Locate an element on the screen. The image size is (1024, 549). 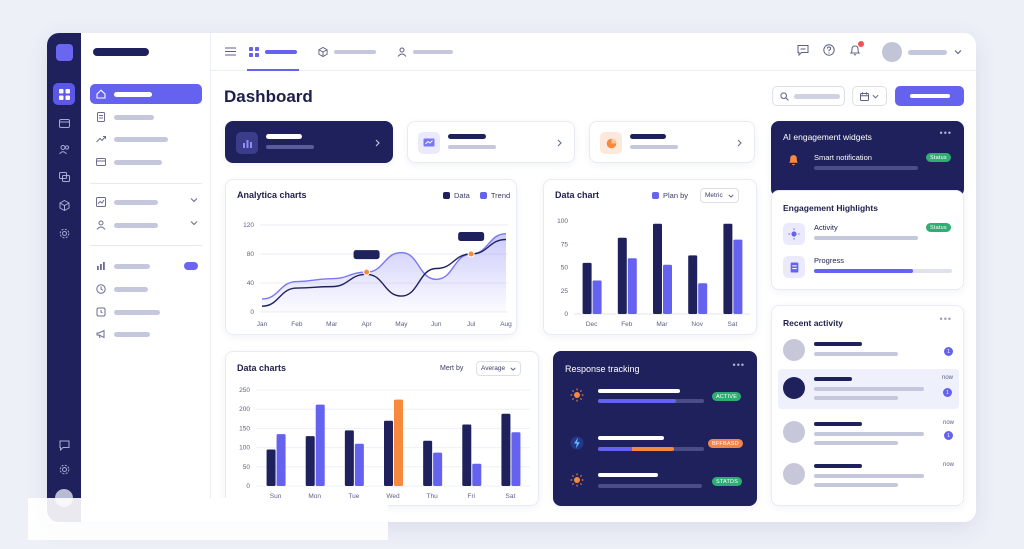
y-tick-label: 25 is located at coordinates (565, 291).